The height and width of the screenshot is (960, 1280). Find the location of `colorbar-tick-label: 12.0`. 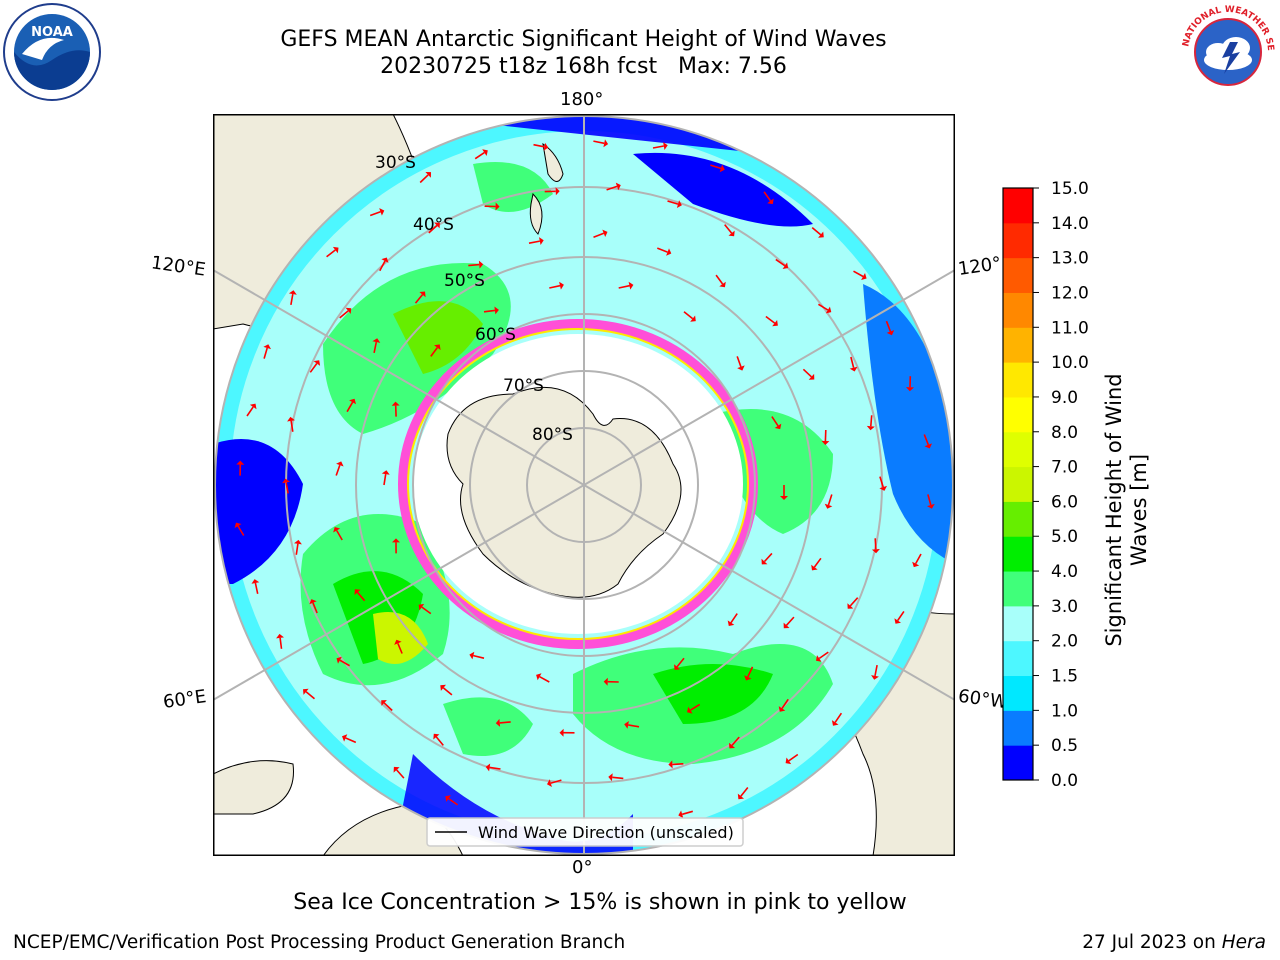

colorbar-tick-label: 12.0 is located at coordinates (1070, 293).